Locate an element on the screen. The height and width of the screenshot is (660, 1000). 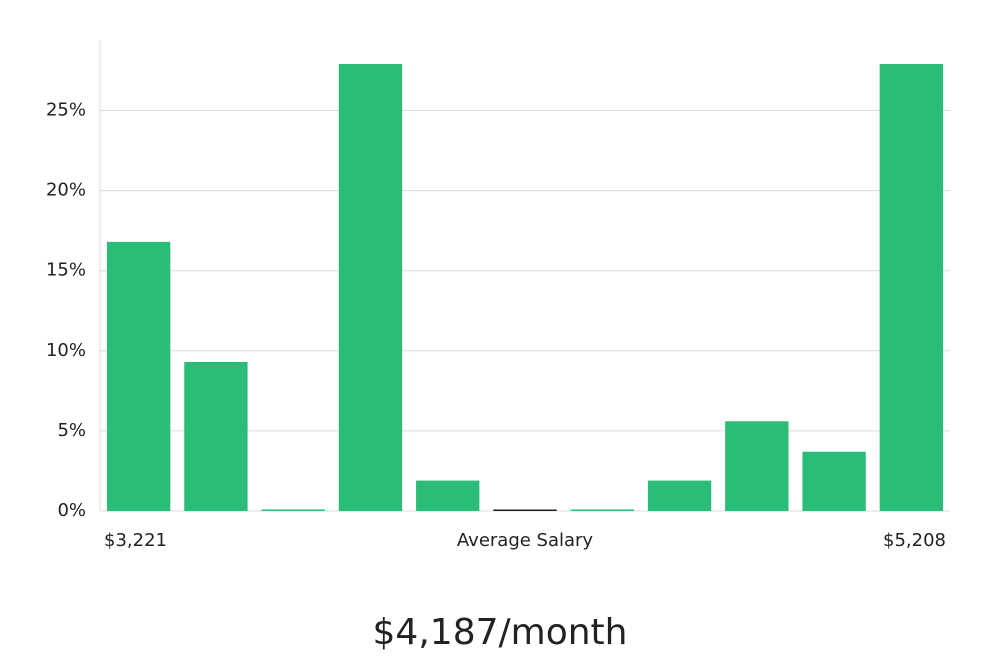
y-tick-label: 10% is located at coordinates (66, 350).